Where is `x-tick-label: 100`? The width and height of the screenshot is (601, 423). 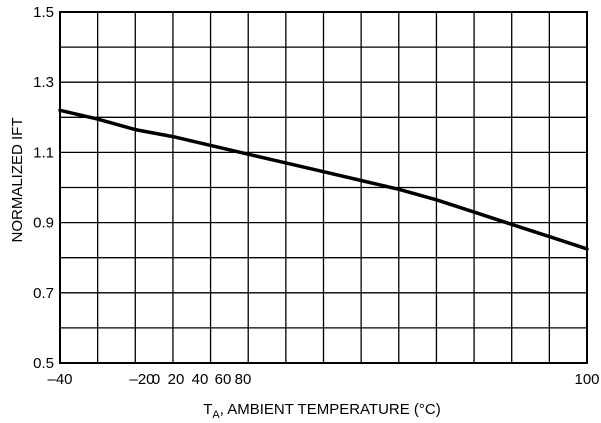 x-tick-label: 100 is located at coordinates (586, 379).